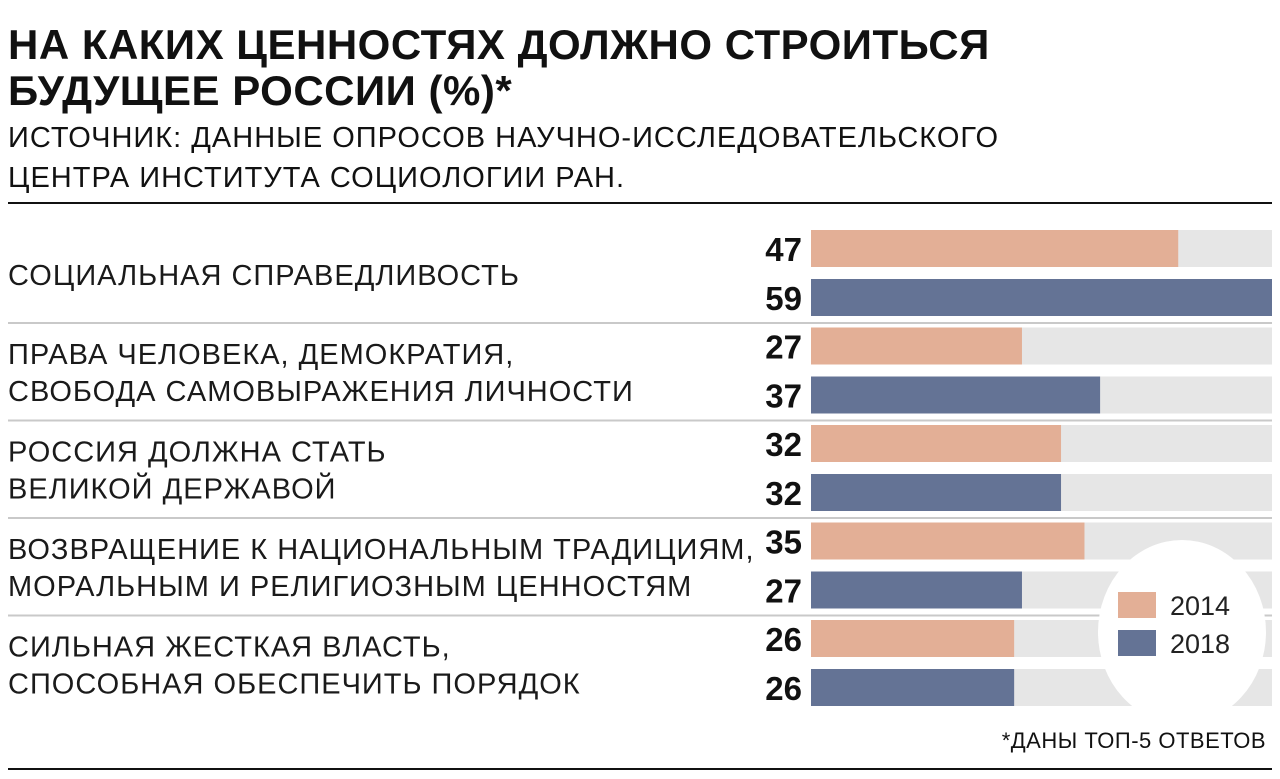 The width and height of the screenshot is (1280, 779). I want to click on value-label-2018: 59, so click(783, 298).